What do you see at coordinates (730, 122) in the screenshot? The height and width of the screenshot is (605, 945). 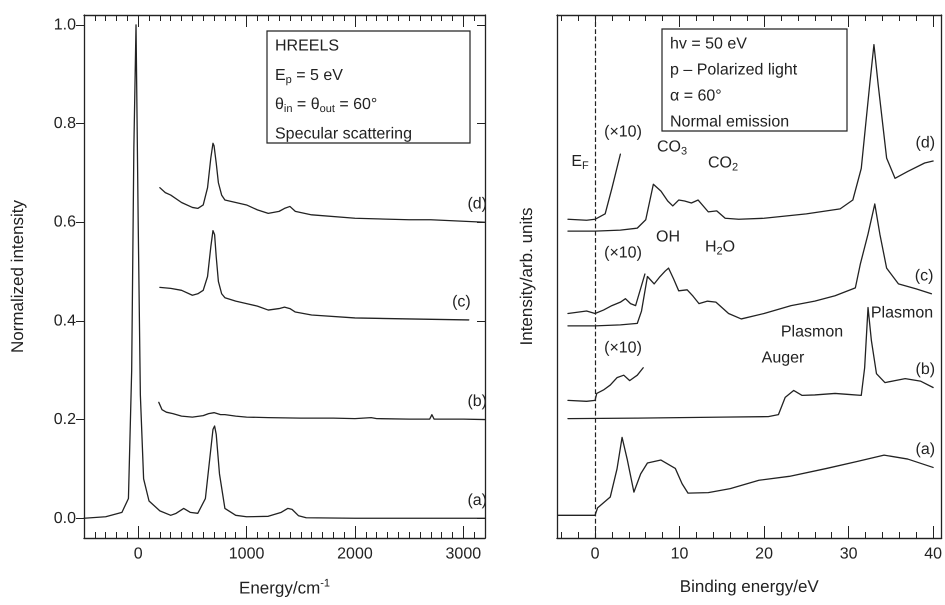 I see `annotation: Normal emission` at bounding box center [730, 122].